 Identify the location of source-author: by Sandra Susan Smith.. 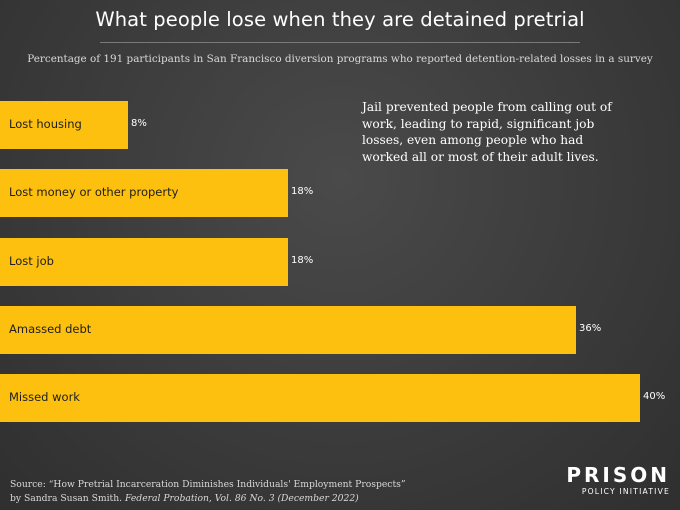
(67, 498).